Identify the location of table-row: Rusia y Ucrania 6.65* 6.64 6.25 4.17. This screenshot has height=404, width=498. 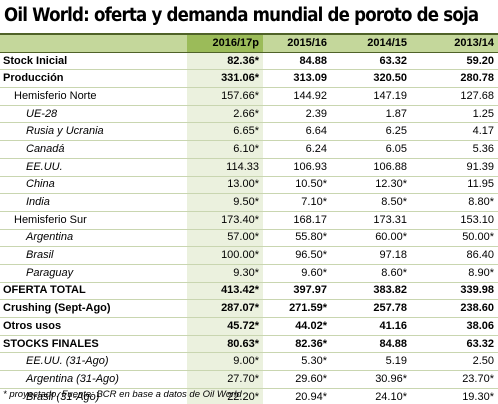
(249, 132).